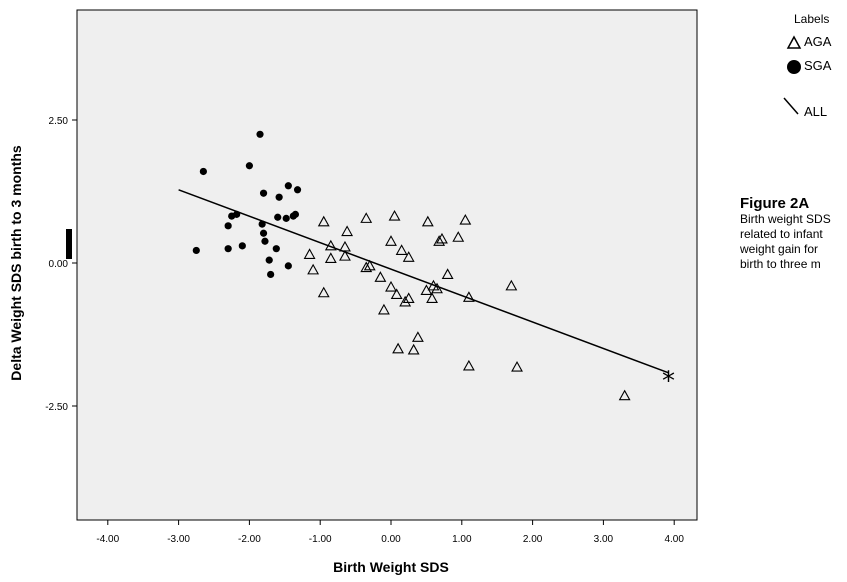 The width and height of the screenshot is (847, 582). Describe the element at coordinates (816, 111) in the screenshot. I see `legend-label-all: ALL` at that location.